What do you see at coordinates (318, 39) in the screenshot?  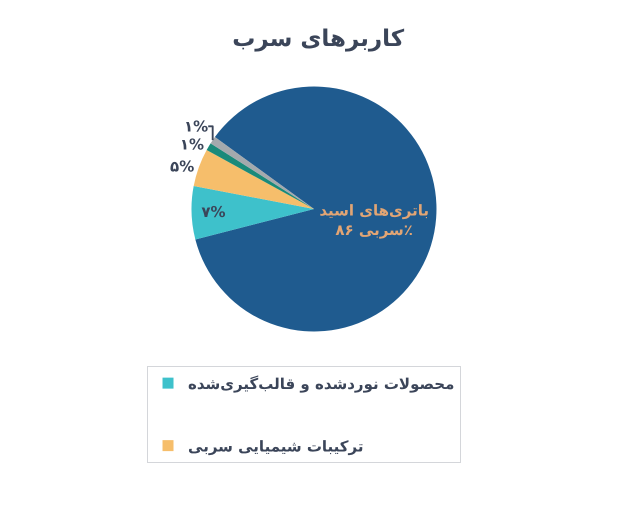 I see `chart-title: کاربرهای سرب` at bounding box center [318, 39].